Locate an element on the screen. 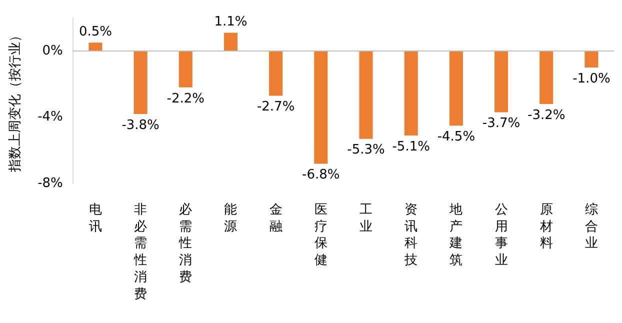 The width and height of the screenshot is (622, 323). x-tick-label: 金融 is located at coordinates (275, 218).